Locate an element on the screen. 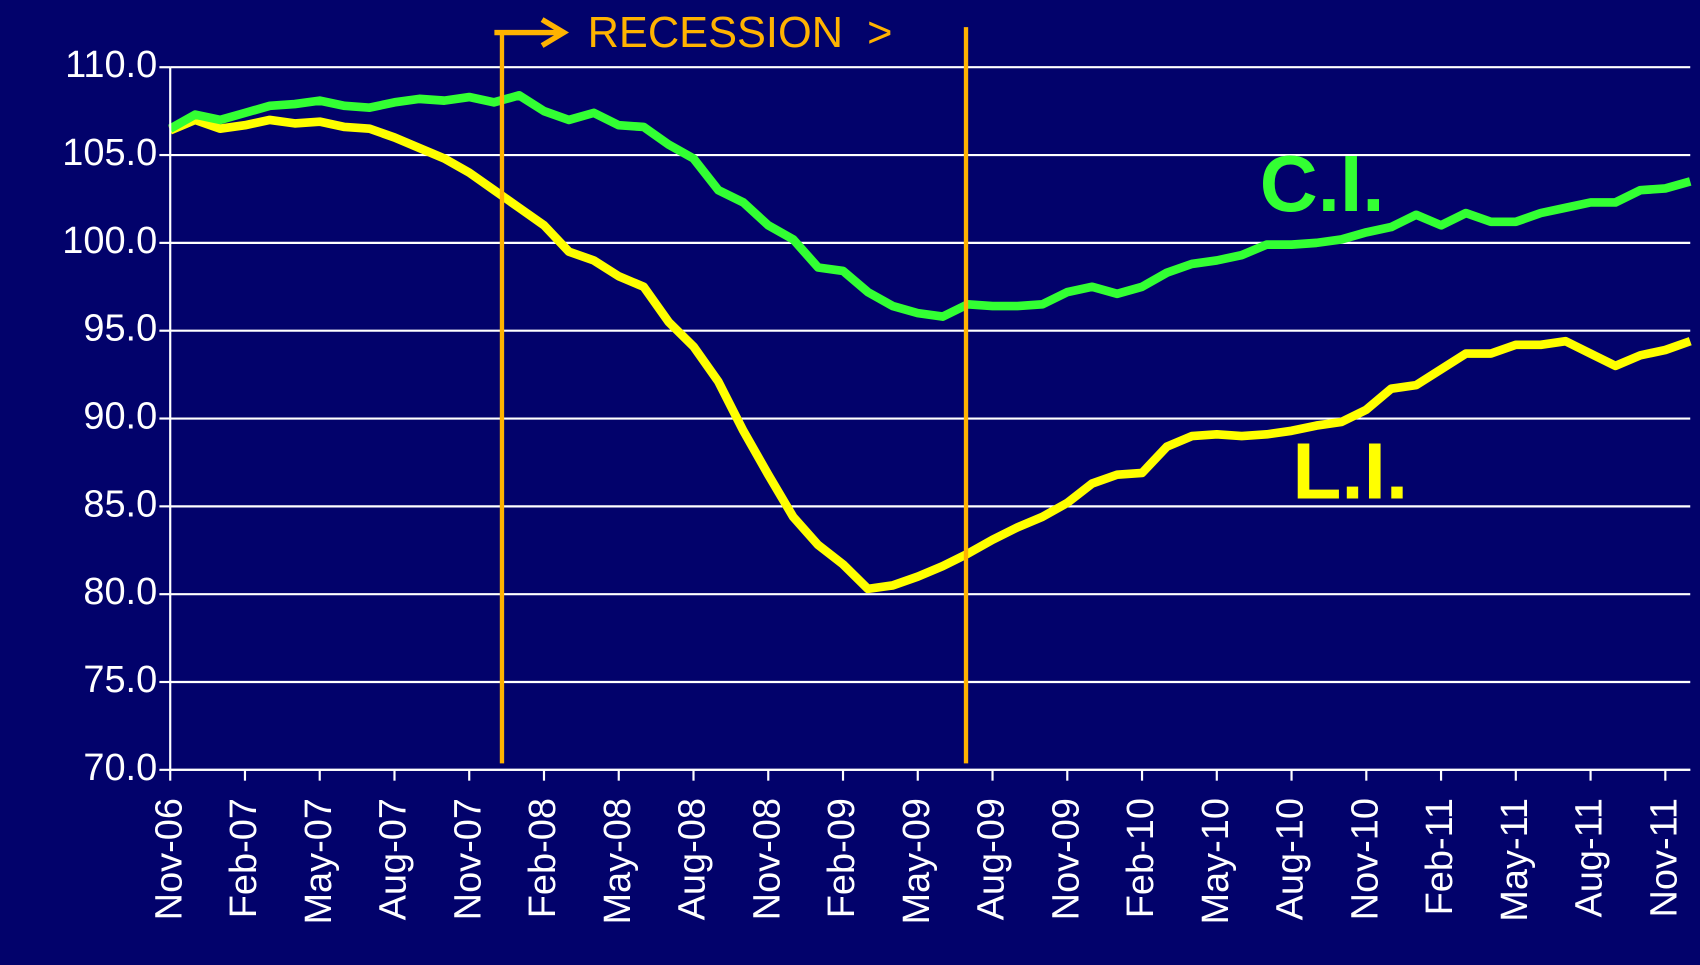  x-tick-label: Nov-06 is located at coordinates (169, 859).